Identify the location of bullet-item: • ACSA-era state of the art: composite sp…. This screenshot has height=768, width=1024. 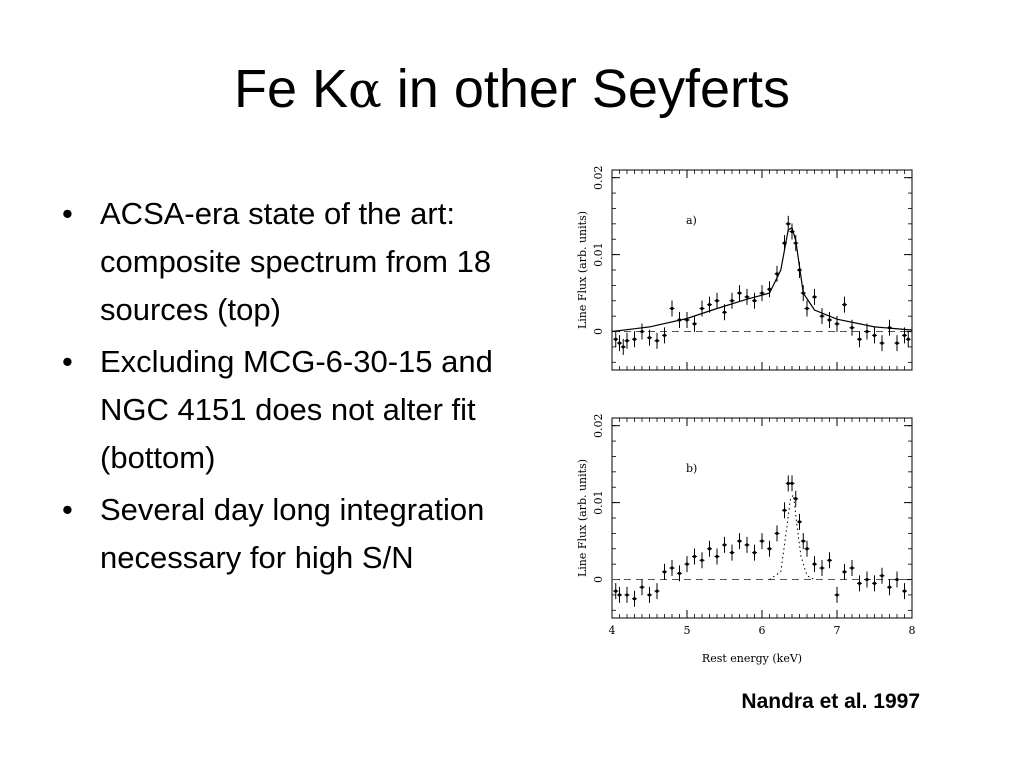
(302, 262).